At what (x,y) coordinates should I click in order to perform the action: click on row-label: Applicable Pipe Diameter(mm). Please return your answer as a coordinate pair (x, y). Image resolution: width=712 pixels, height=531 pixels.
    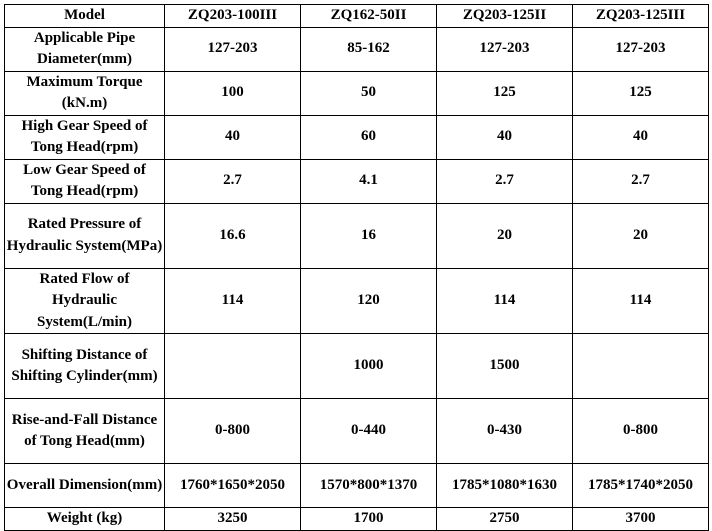
    Looking at the image, I should click on (84, 49).